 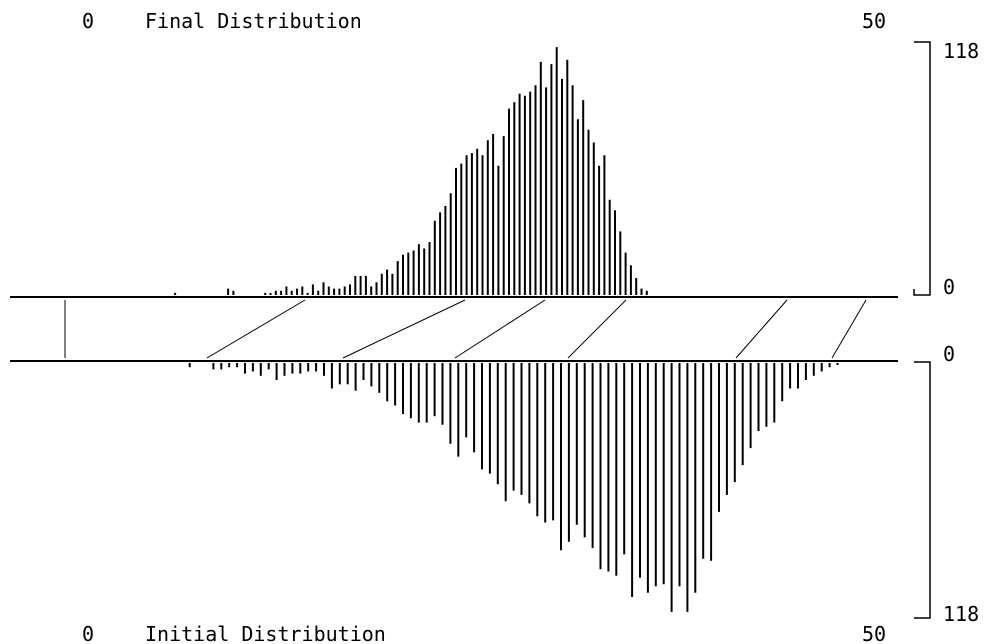 What do you see at coordinates (949, 287) in the screenshot?
I see `final-scale-min-label: 0` at bounding box center [949, 287].